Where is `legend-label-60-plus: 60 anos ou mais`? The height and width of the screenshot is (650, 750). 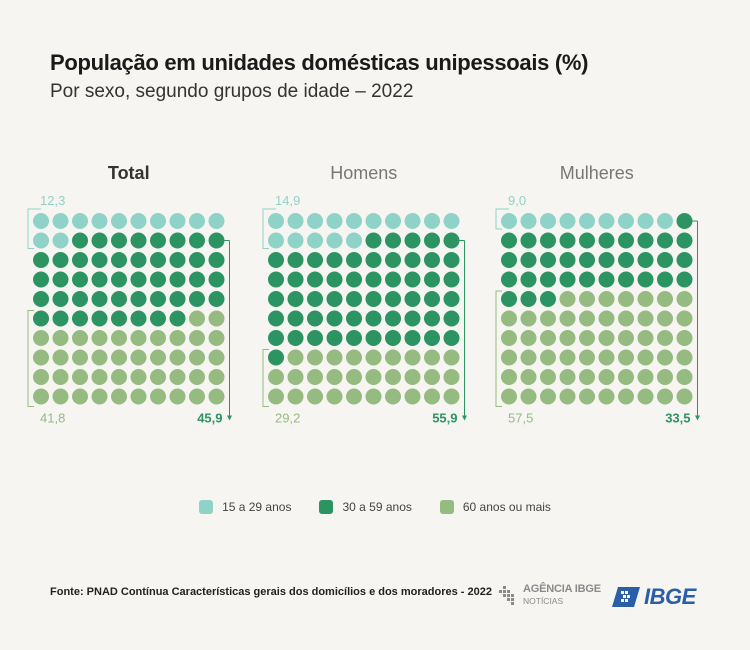 legend-label-60-plus: 60 anos ou mais is located at coordinates (506, 507).